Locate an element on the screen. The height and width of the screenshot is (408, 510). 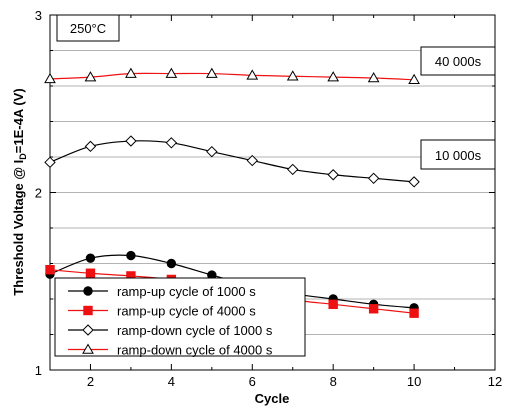
y-tick-label: 2 is located at coordinates (38, 193).